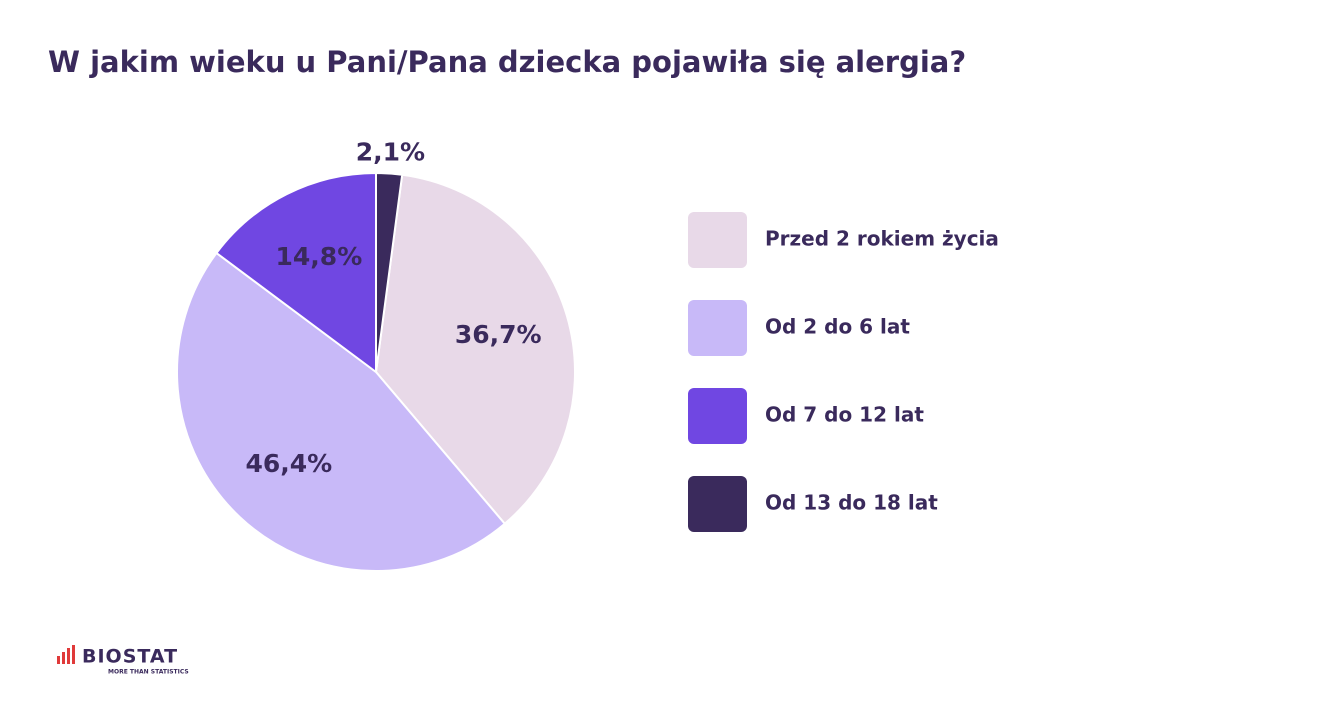 This screenshot has height=724, width=1330. What do you see at coordinates (844, 415) in the screenshot?
I see `legend-label: Od 7 do 12 lat` at bounding box center [844, 415].